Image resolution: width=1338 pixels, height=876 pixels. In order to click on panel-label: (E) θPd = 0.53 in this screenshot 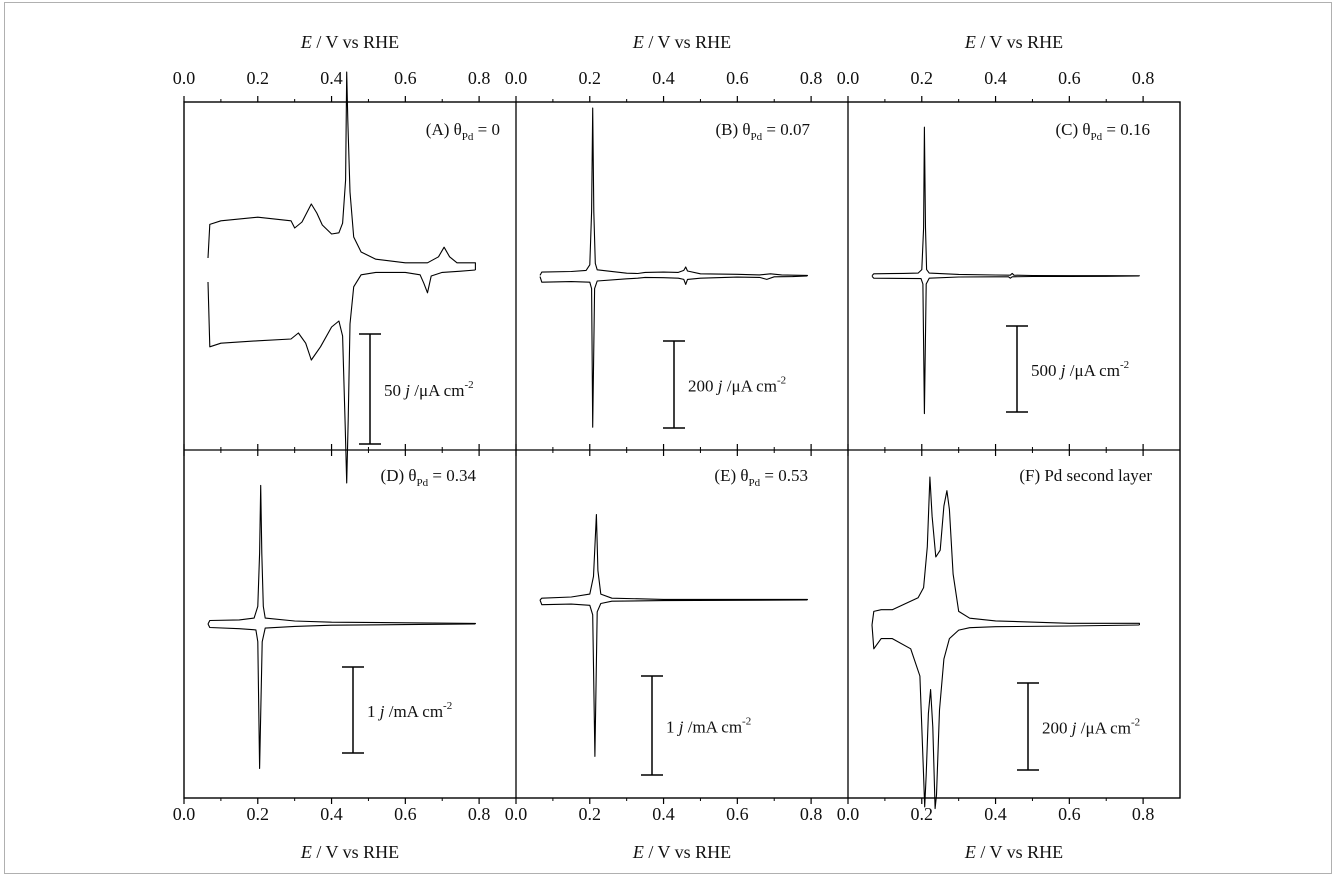, I will do `click(761, 477)`.